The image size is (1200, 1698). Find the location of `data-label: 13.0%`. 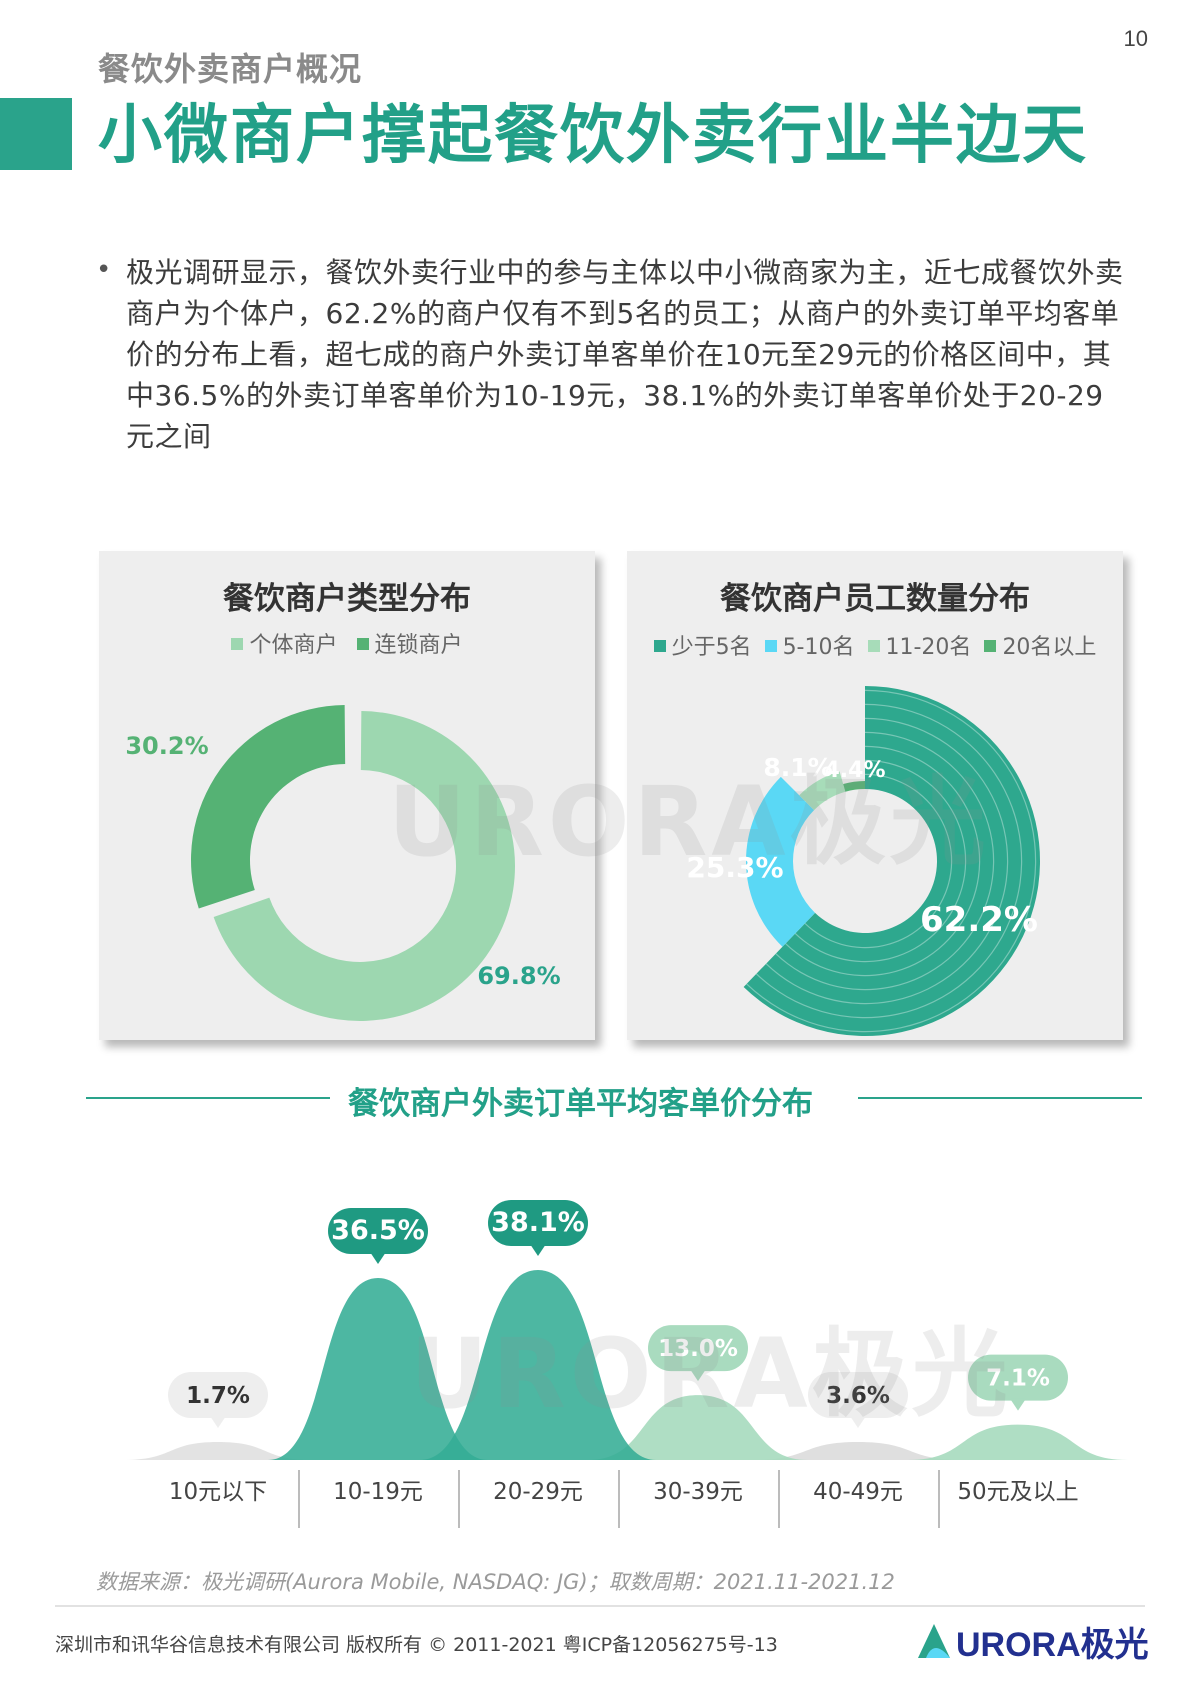

data-label: 13.0% is located at coordinates (698, 1349).